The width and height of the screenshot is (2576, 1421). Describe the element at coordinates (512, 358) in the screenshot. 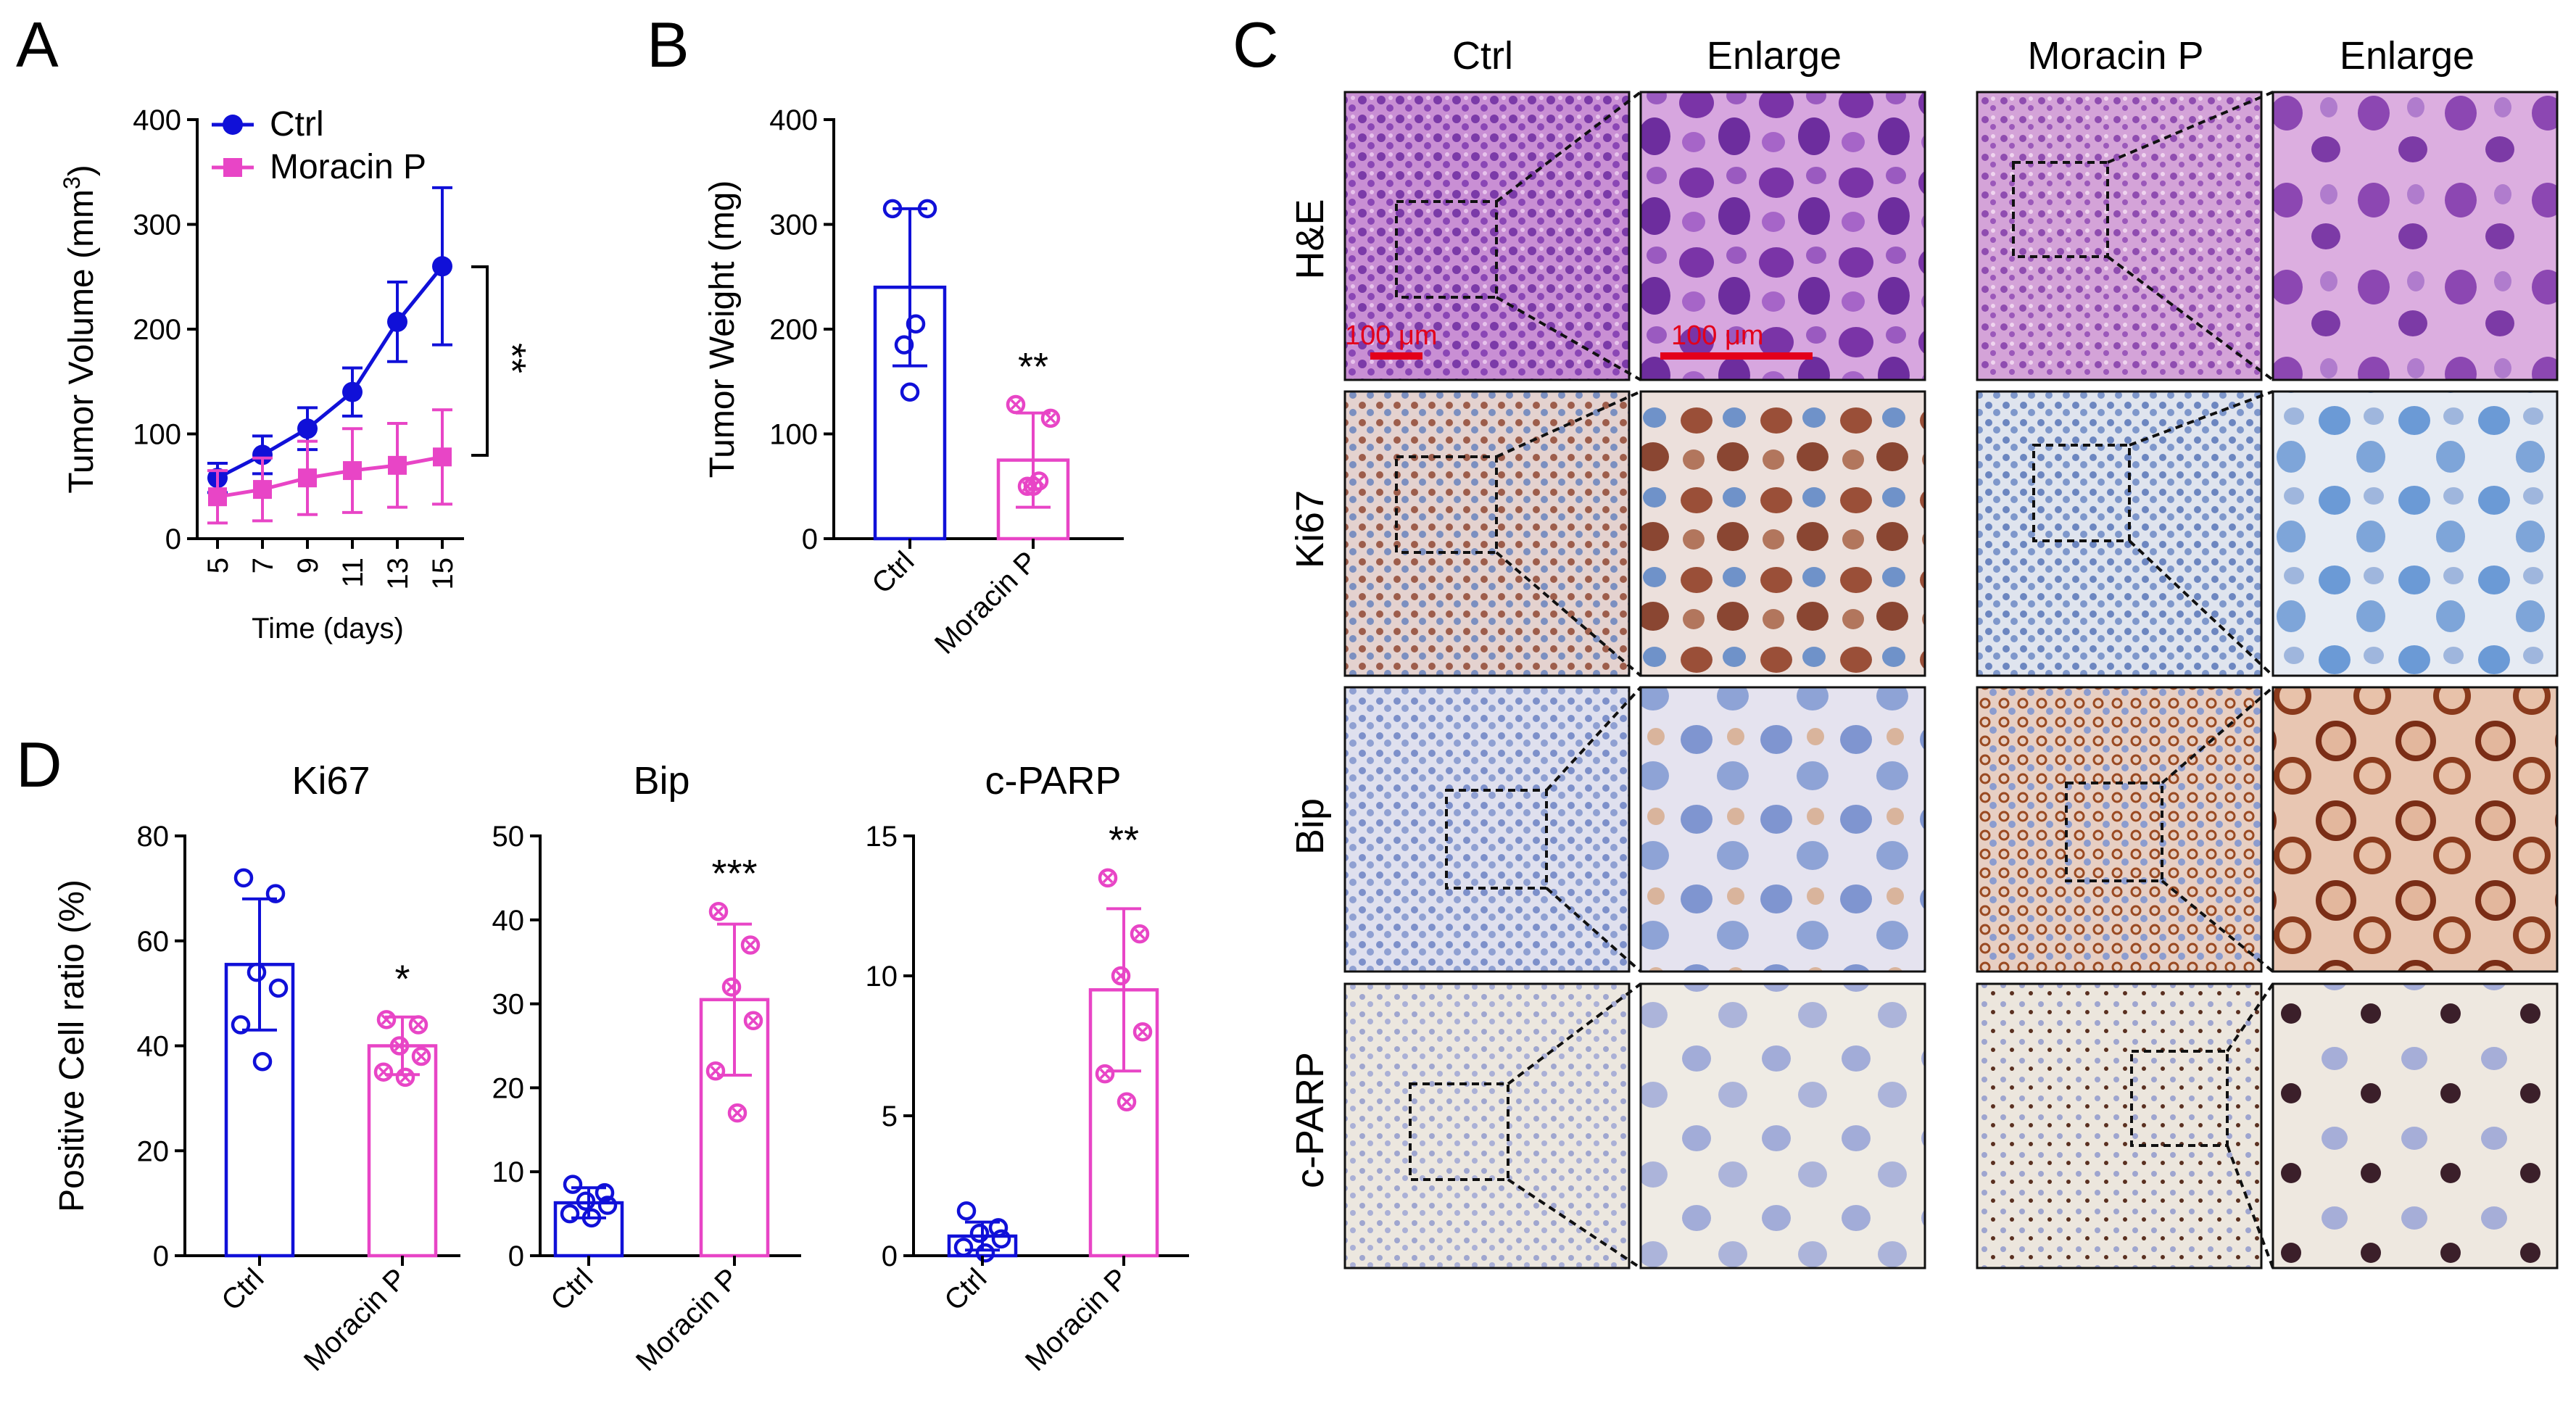

I see `A-significance: **` at that location.